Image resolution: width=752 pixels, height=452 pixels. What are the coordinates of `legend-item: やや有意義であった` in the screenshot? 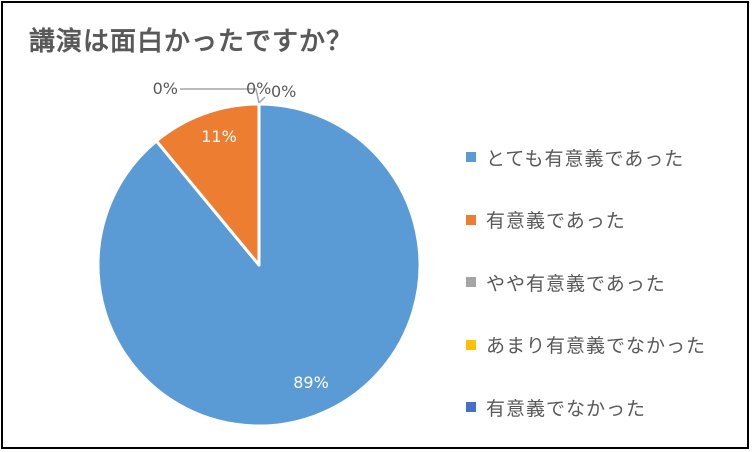 It's located at (586, 282).